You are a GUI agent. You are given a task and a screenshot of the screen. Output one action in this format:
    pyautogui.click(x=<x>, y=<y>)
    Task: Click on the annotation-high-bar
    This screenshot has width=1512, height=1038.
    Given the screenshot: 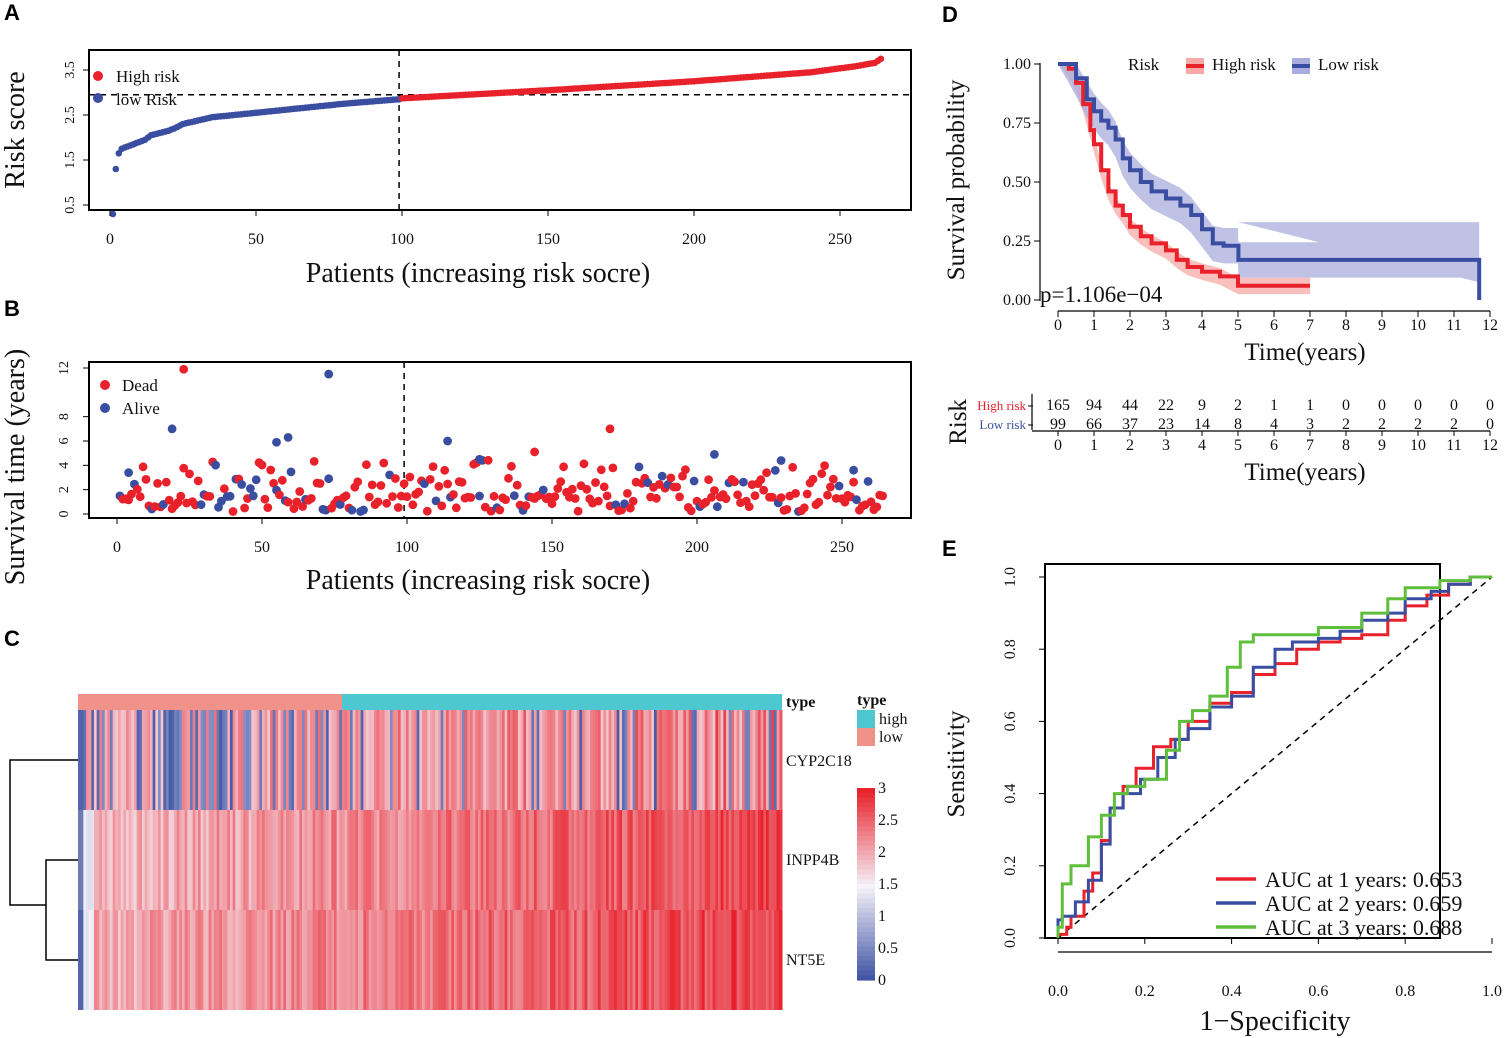 What is the action you would take?
    pyautogui.click(x=562, y=702)
    